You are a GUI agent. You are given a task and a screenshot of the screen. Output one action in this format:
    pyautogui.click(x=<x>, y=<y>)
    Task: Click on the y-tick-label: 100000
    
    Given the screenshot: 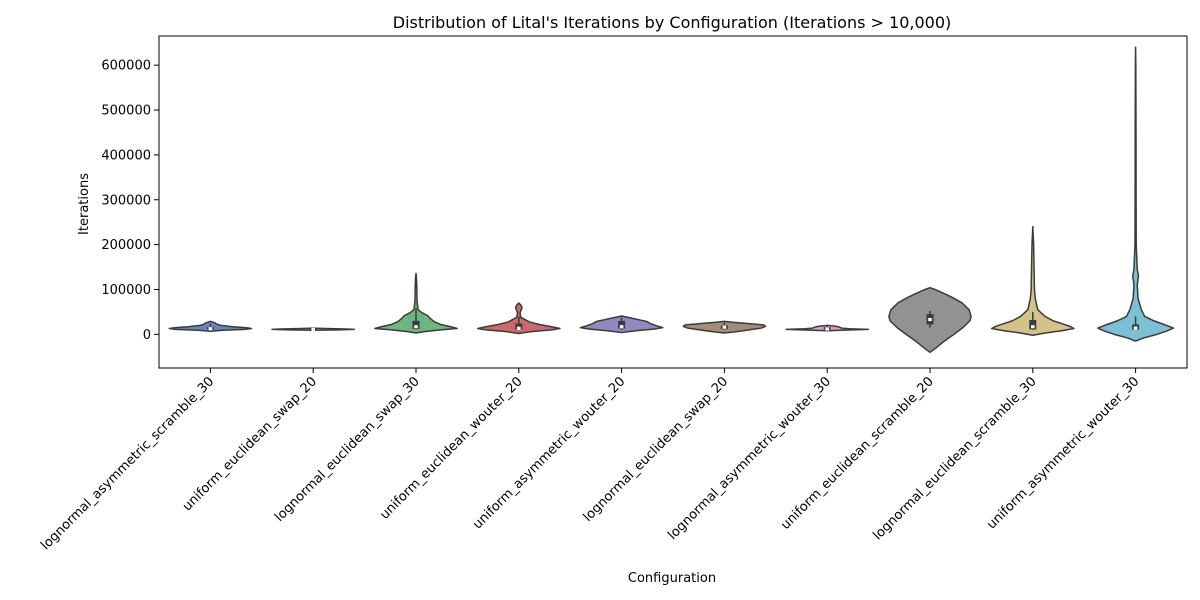 What is the action you would take?
    pyautogui.click(x=126, y=290)
    